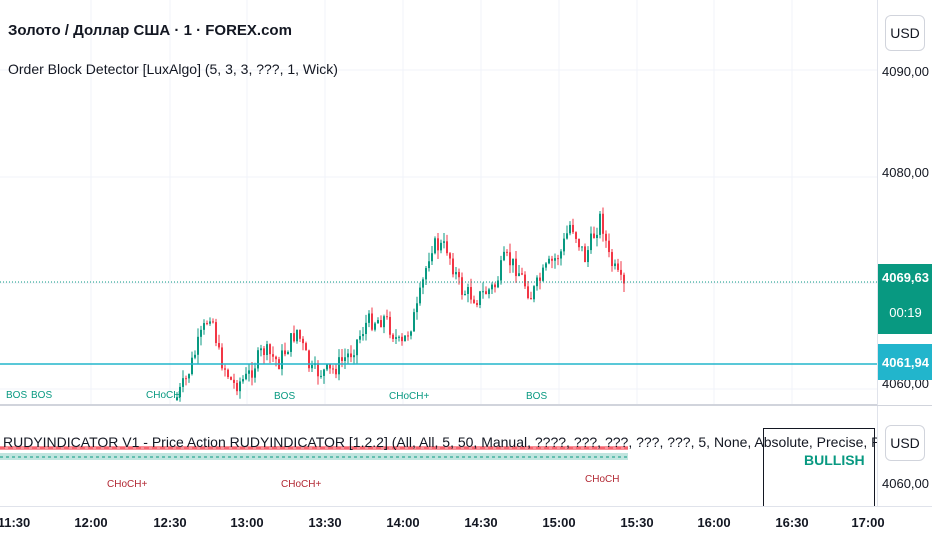  What do you see at coordinates (314, 453) in the screenshot?
I see `indicator-zones` at bounding box center [314, 453].